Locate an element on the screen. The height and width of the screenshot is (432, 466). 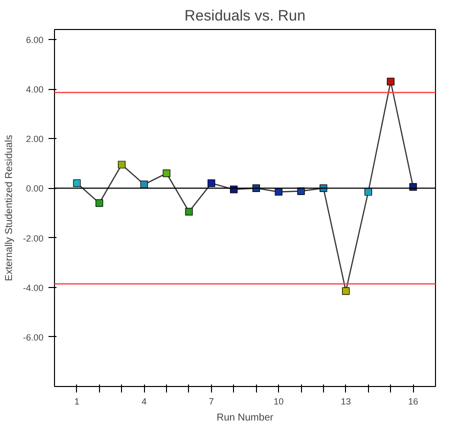
y-tick-label: -2.00 is located at coordinates (33, 238).